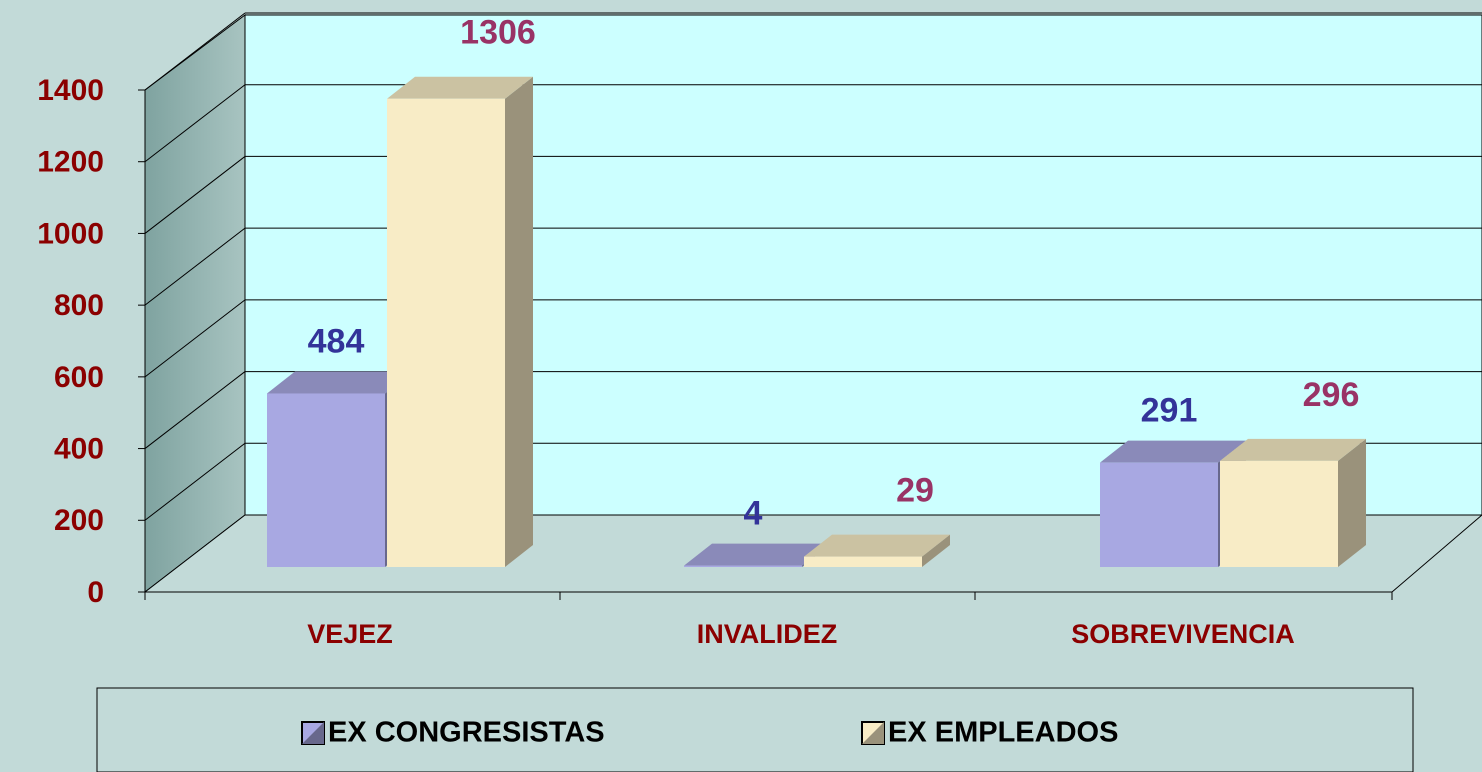 Image resolution: width=1482 pixels, height=772 pixels. Describe the element at coordinates (70, 162) in the screenshot. I see `y-tick-label: 1200` at that location.